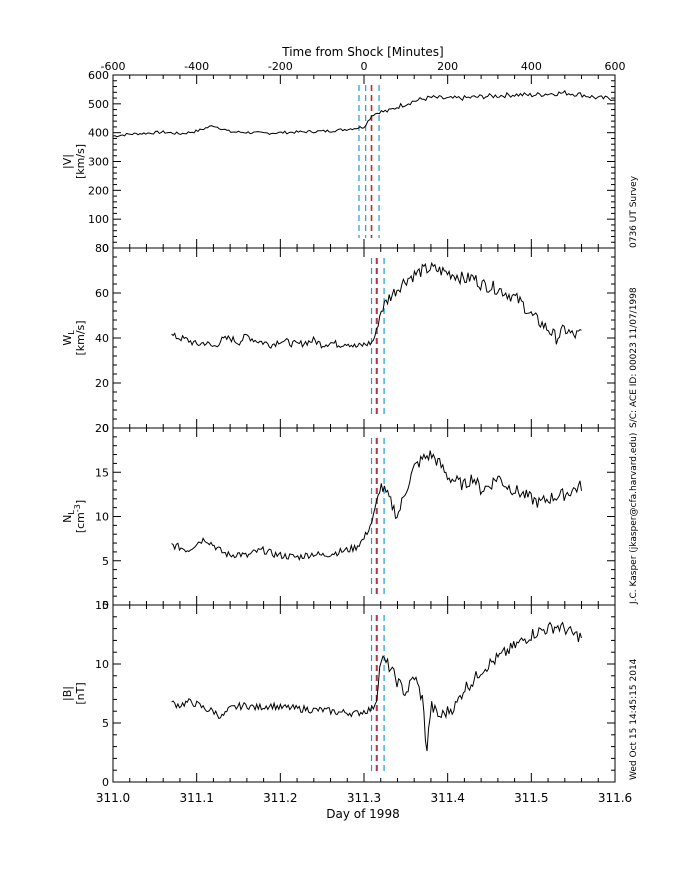 This screenshot has height=880, width=680. Describe the element at coordinates (376, 305) in the screenshot. I see `series-line-thermal` at that location.